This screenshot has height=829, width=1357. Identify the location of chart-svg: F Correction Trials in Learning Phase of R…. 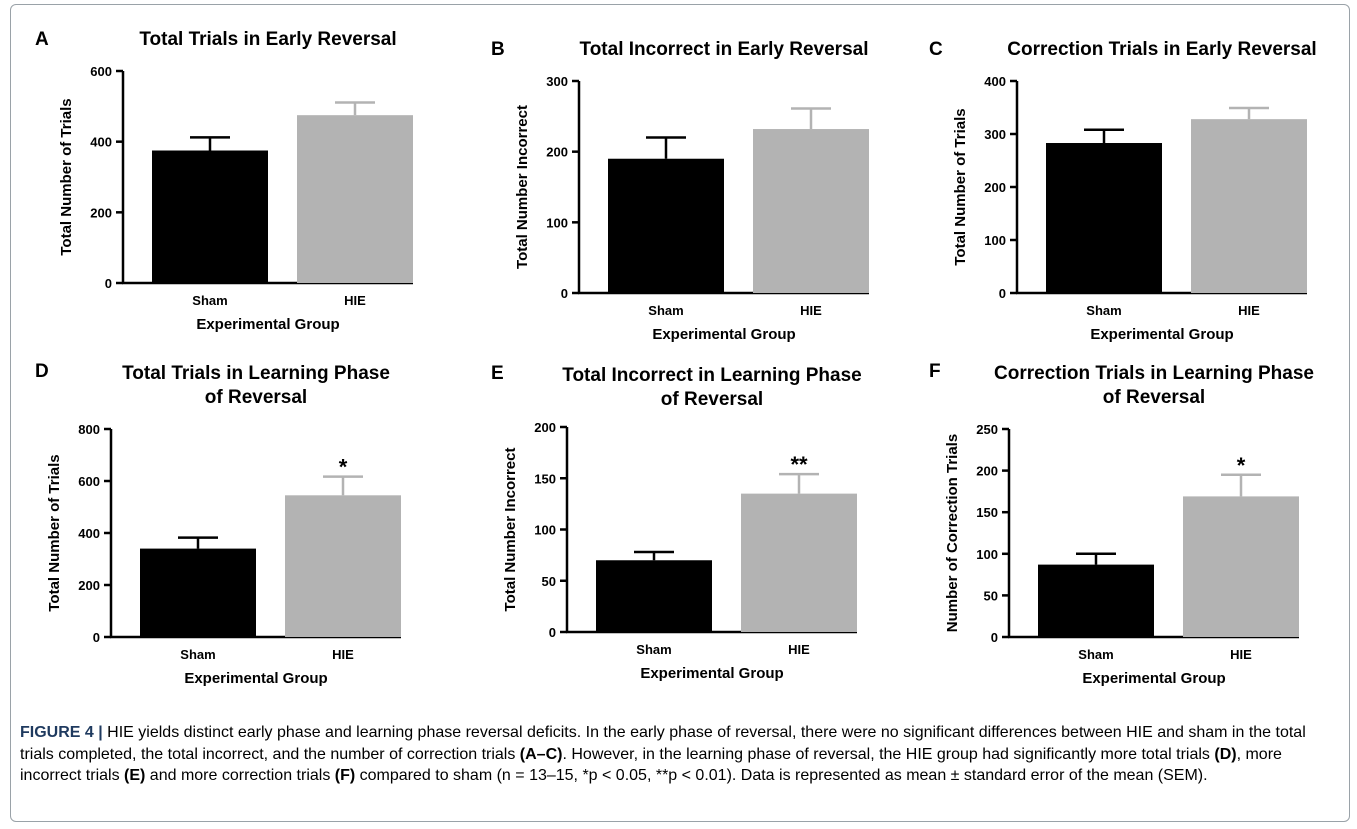
(1121, 524).